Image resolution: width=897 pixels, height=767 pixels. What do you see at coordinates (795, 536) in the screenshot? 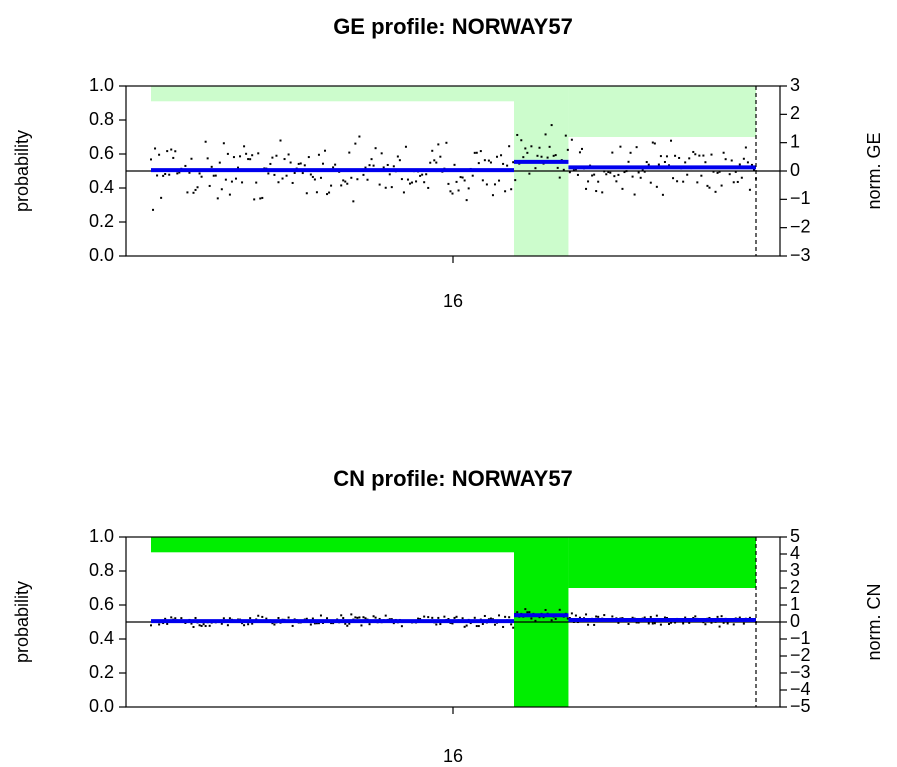
I see `y2-tick-label: 5` at bounding box center [795, 536].